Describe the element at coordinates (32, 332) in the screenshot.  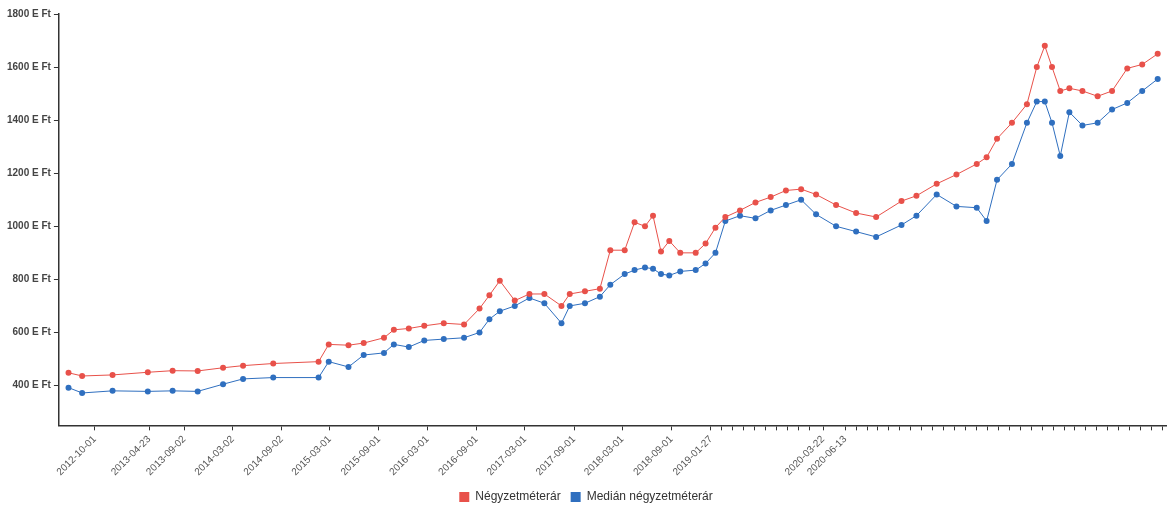
I see `y-tick-label: 600 E Ft` at that location.